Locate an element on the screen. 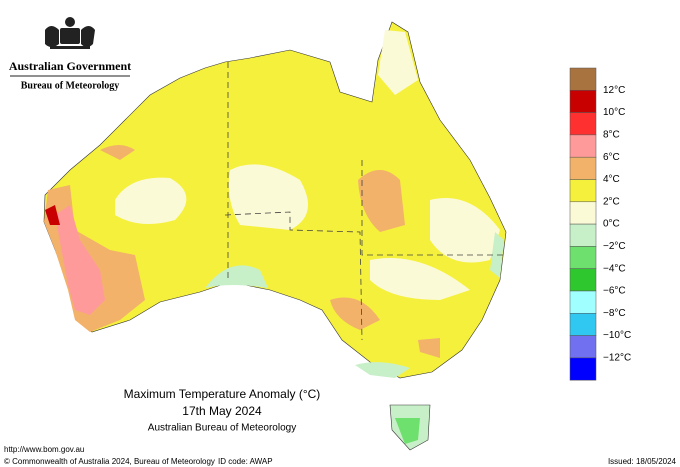  legend-label: 2°C is located at coordinates (611, 201).